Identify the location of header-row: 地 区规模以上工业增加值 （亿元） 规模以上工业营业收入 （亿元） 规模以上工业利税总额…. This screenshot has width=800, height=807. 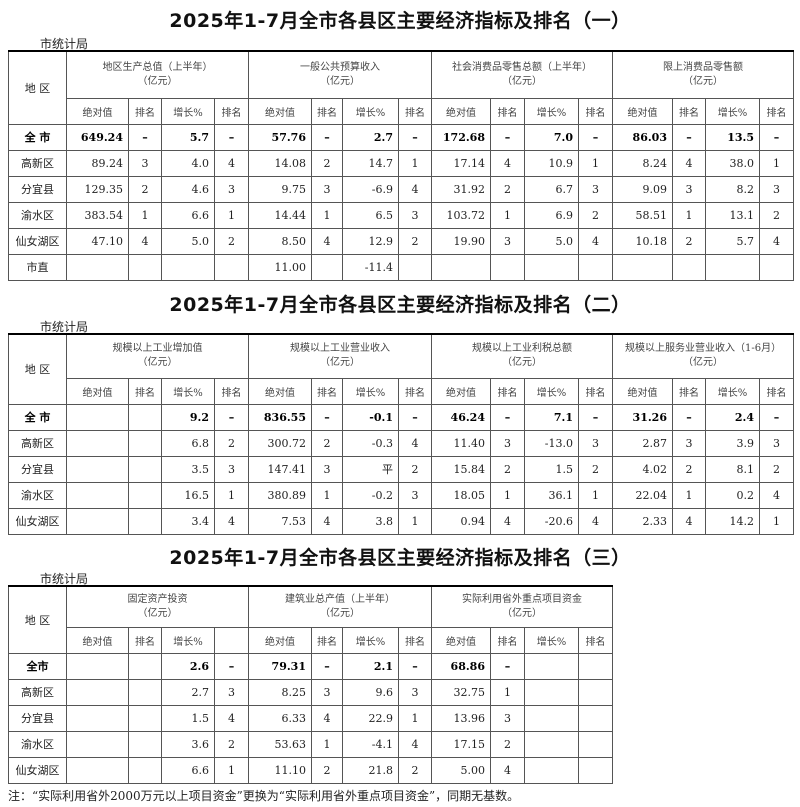
(401, 369).